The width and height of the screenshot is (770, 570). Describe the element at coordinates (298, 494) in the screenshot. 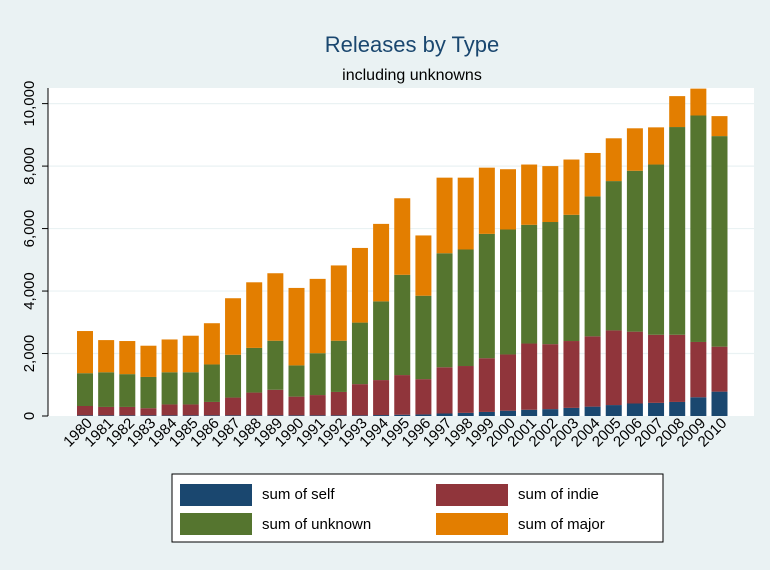

I see `legend-label: sum of self` at that location.